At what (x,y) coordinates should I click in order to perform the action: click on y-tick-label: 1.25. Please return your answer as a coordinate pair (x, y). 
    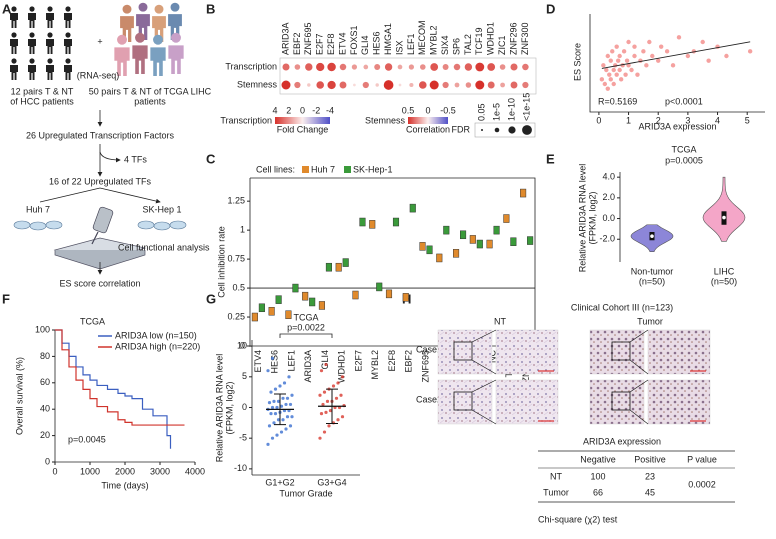
    Looking at the image, I should click on (236, 201).